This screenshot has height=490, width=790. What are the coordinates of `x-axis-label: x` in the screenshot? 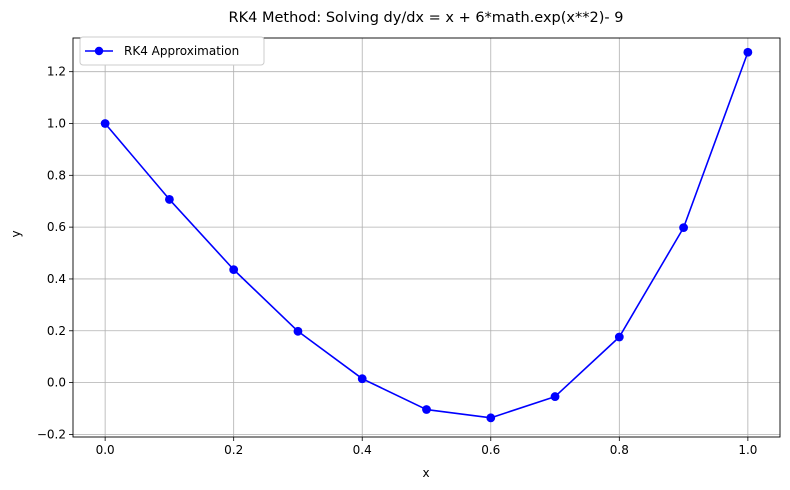 It's located at (425, 473).